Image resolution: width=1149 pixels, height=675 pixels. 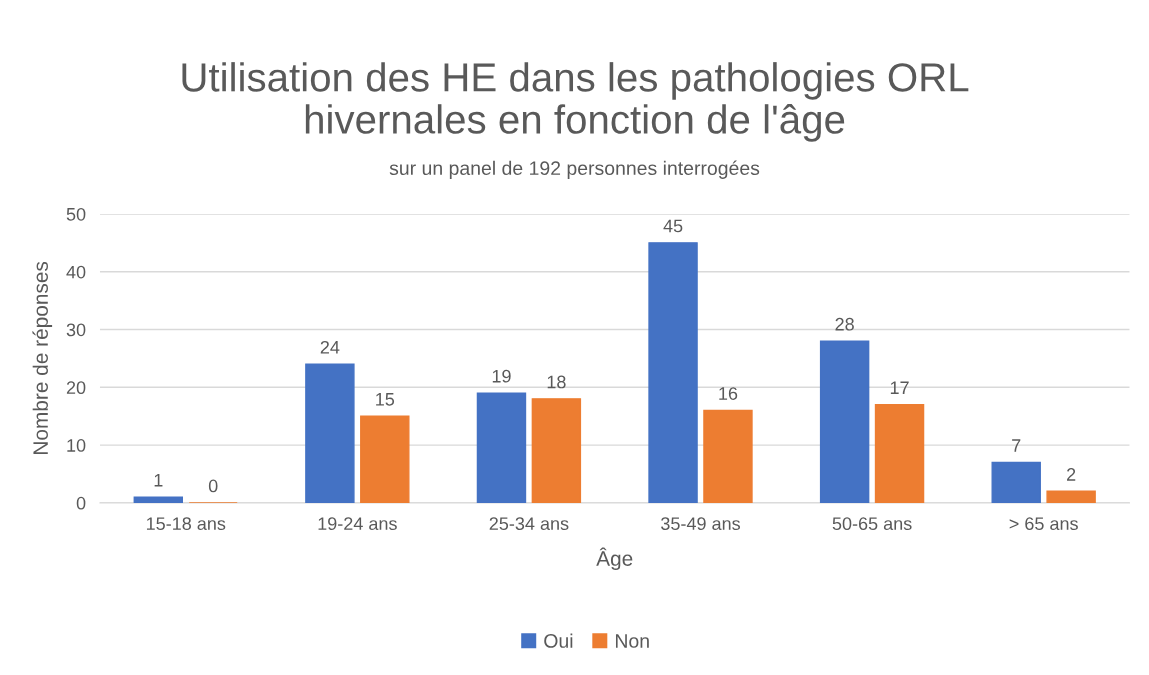 What do you see at coordinates (1071, 474) in the screenshot?
I see `data-label: 2` at bounding box center [1071, 474].